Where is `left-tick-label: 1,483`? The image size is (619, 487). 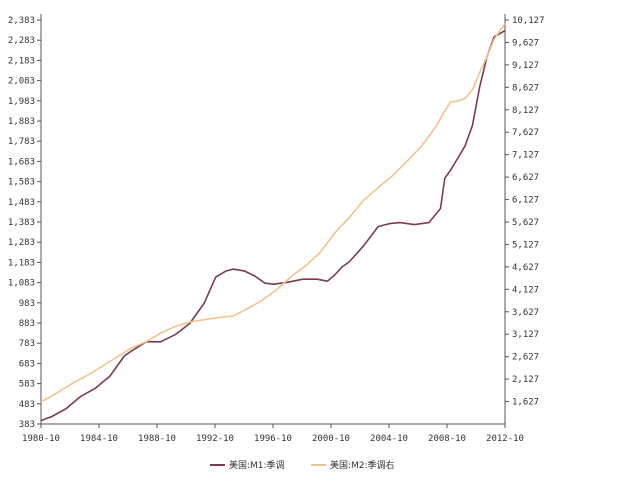 left-tick-label: 1,483 is located at coordinates (21, 203).